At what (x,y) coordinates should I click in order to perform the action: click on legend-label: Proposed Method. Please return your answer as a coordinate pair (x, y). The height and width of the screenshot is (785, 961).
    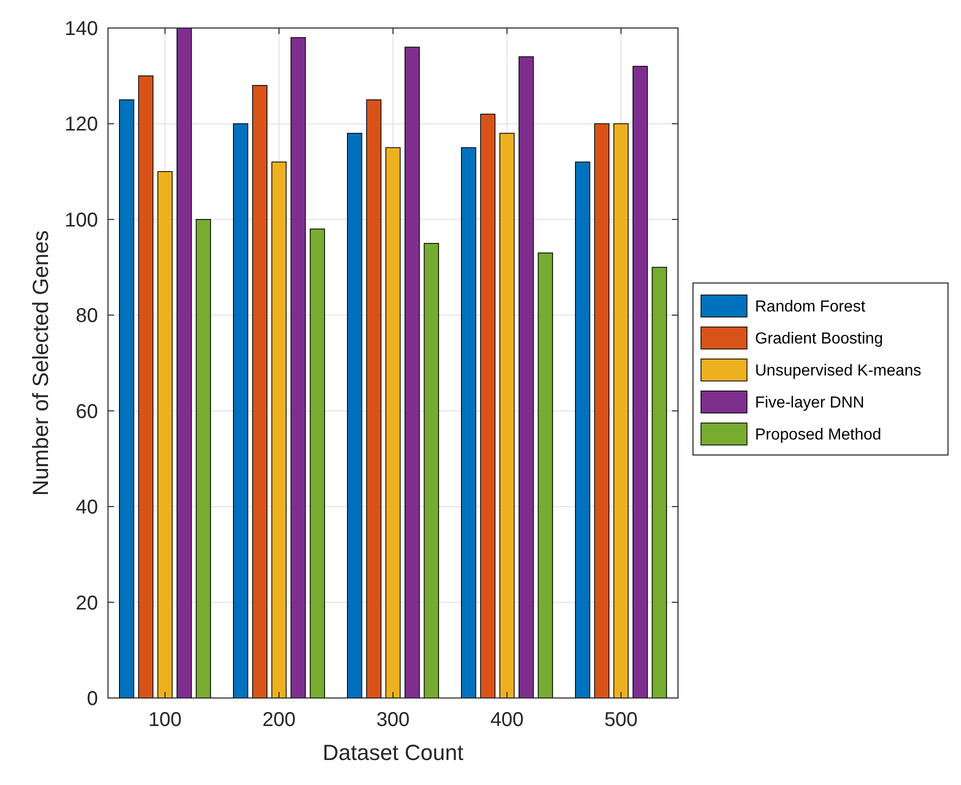
    Looking at the image, I should click on (818, 435).